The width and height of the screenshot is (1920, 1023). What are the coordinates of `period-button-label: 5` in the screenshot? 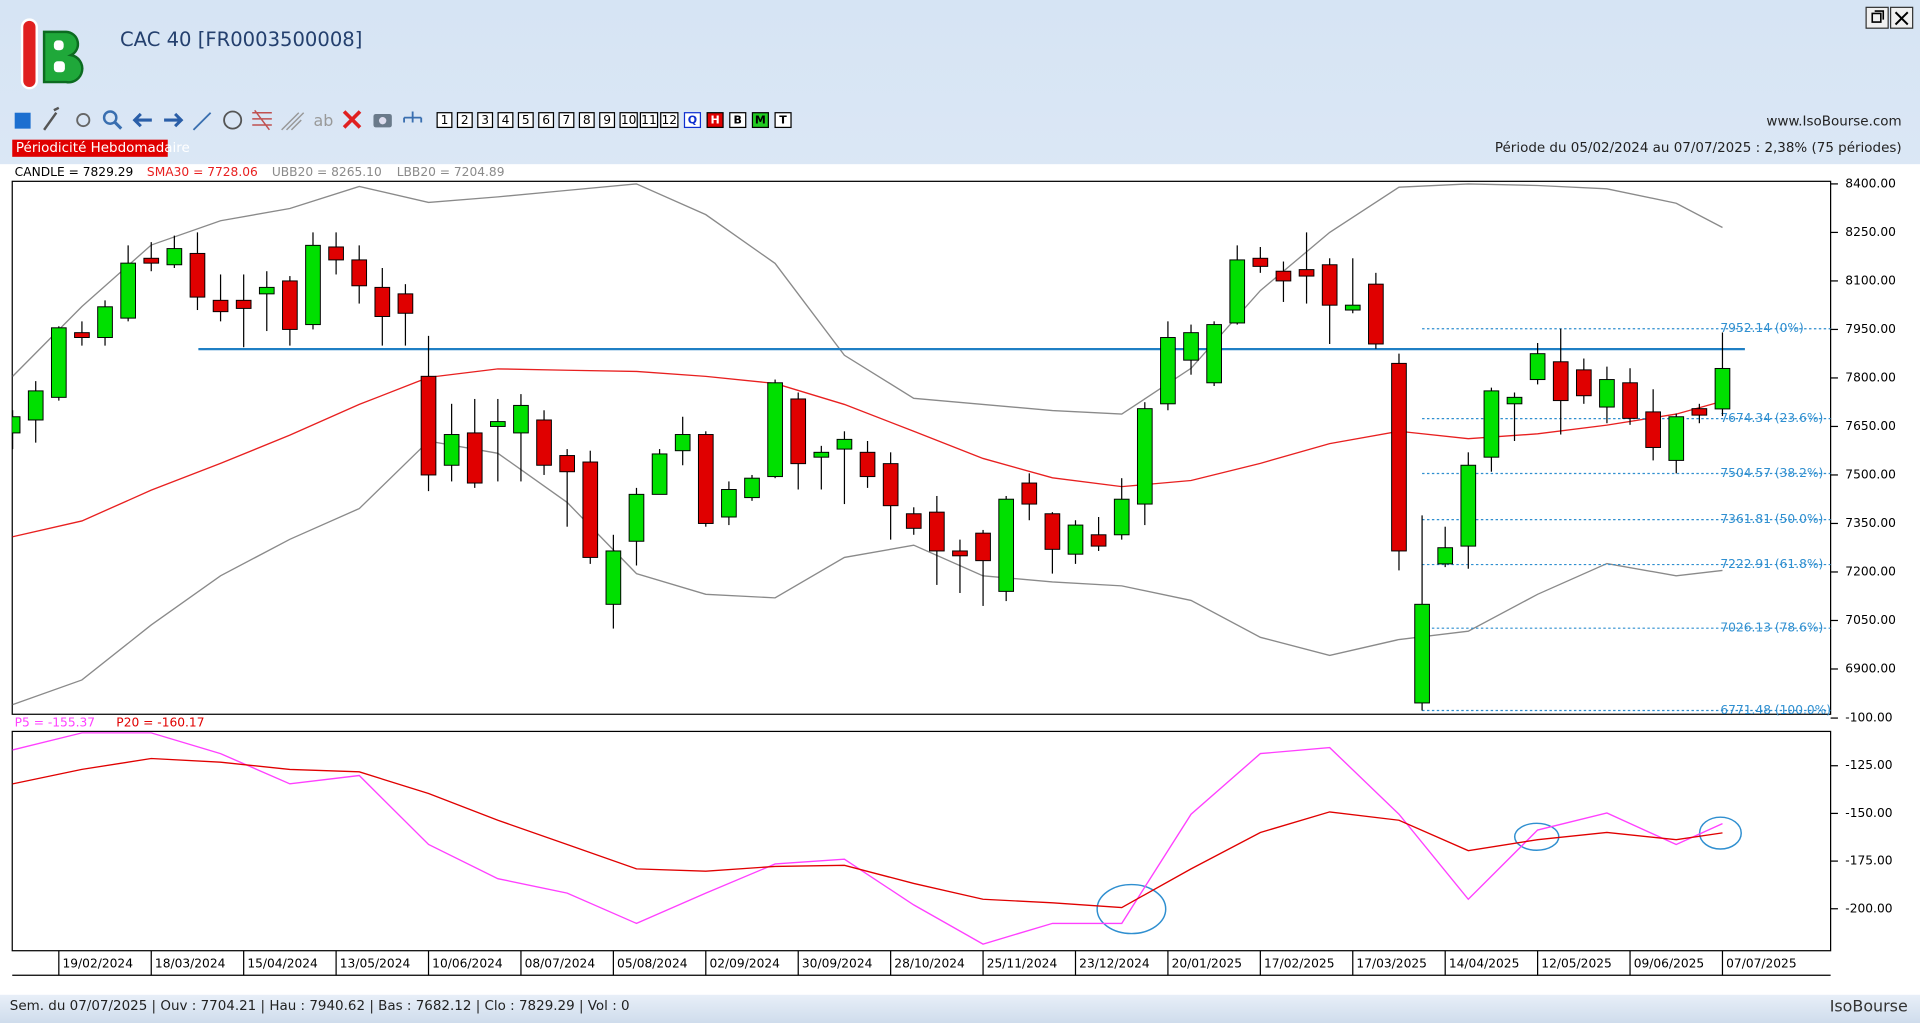 It's located at (526, 120).